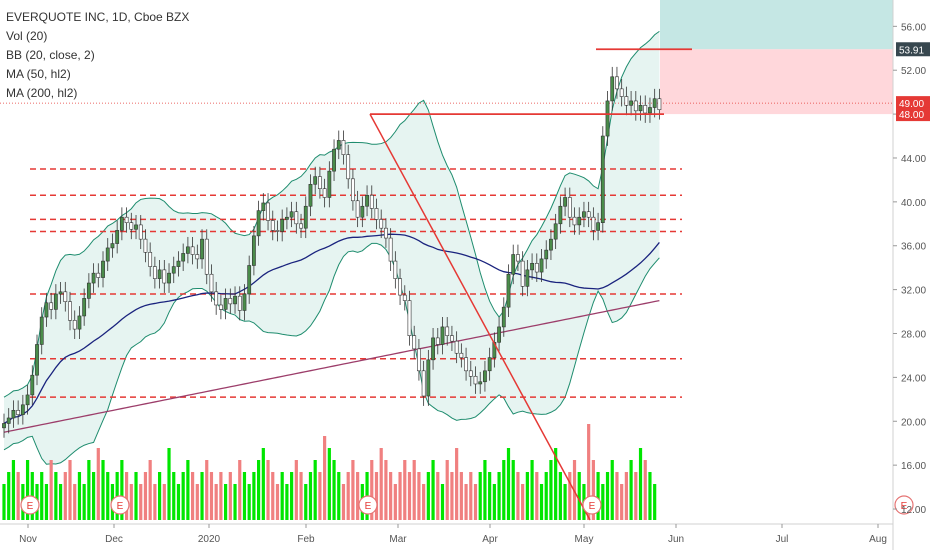 Image resolution: width=932 pixels, height=550 pixels. What do you see at coordinates (911, 104) in the screenshot?
I see `price-badge-label: 49.00` at bounding box center [911, 104].